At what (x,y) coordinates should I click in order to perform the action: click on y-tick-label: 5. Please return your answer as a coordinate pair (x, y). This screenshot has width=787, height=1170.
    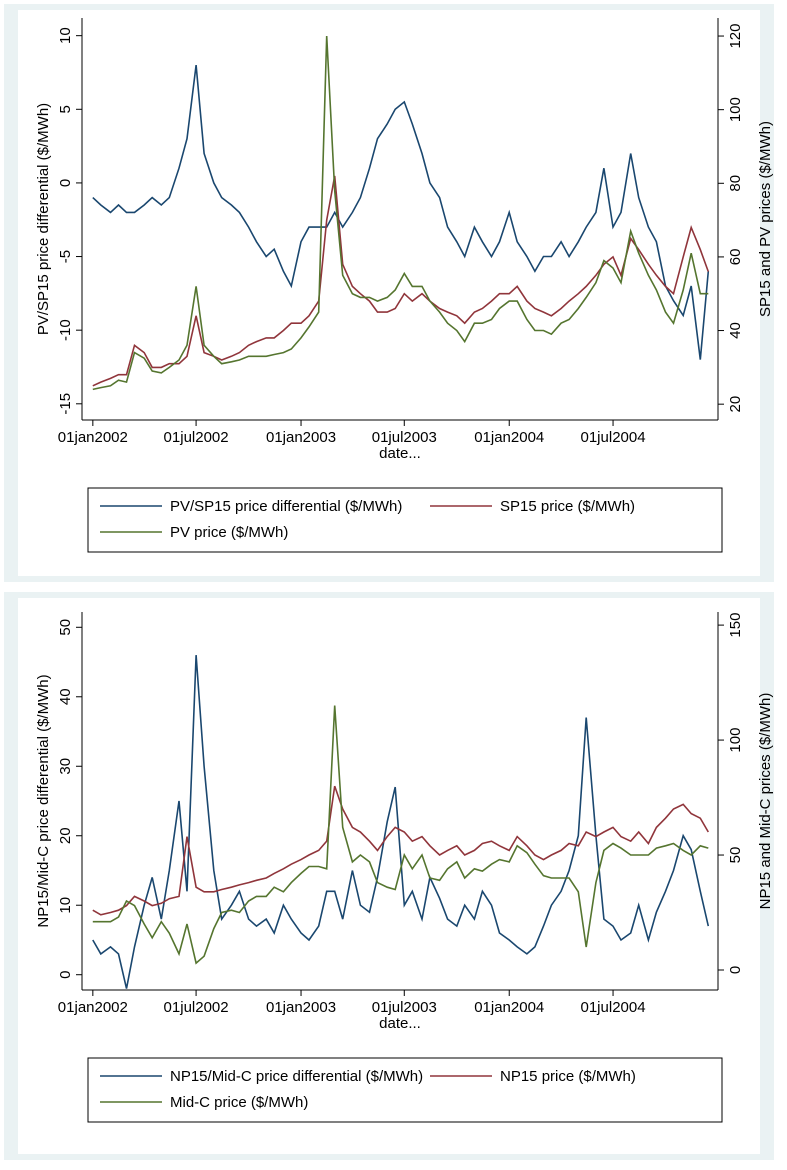
    Looking at the image, I should click on (65, 109).